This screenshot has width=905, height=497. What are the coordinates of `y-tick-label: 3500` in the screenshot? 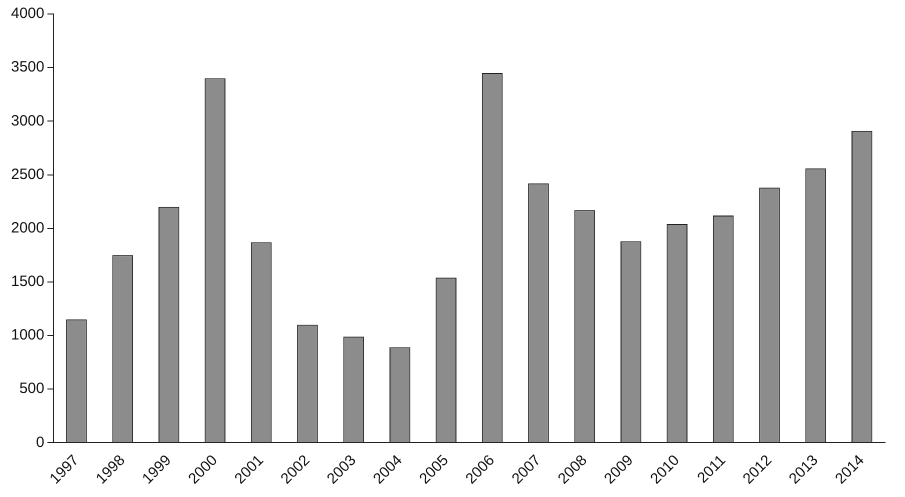 It's located at (27, 67).